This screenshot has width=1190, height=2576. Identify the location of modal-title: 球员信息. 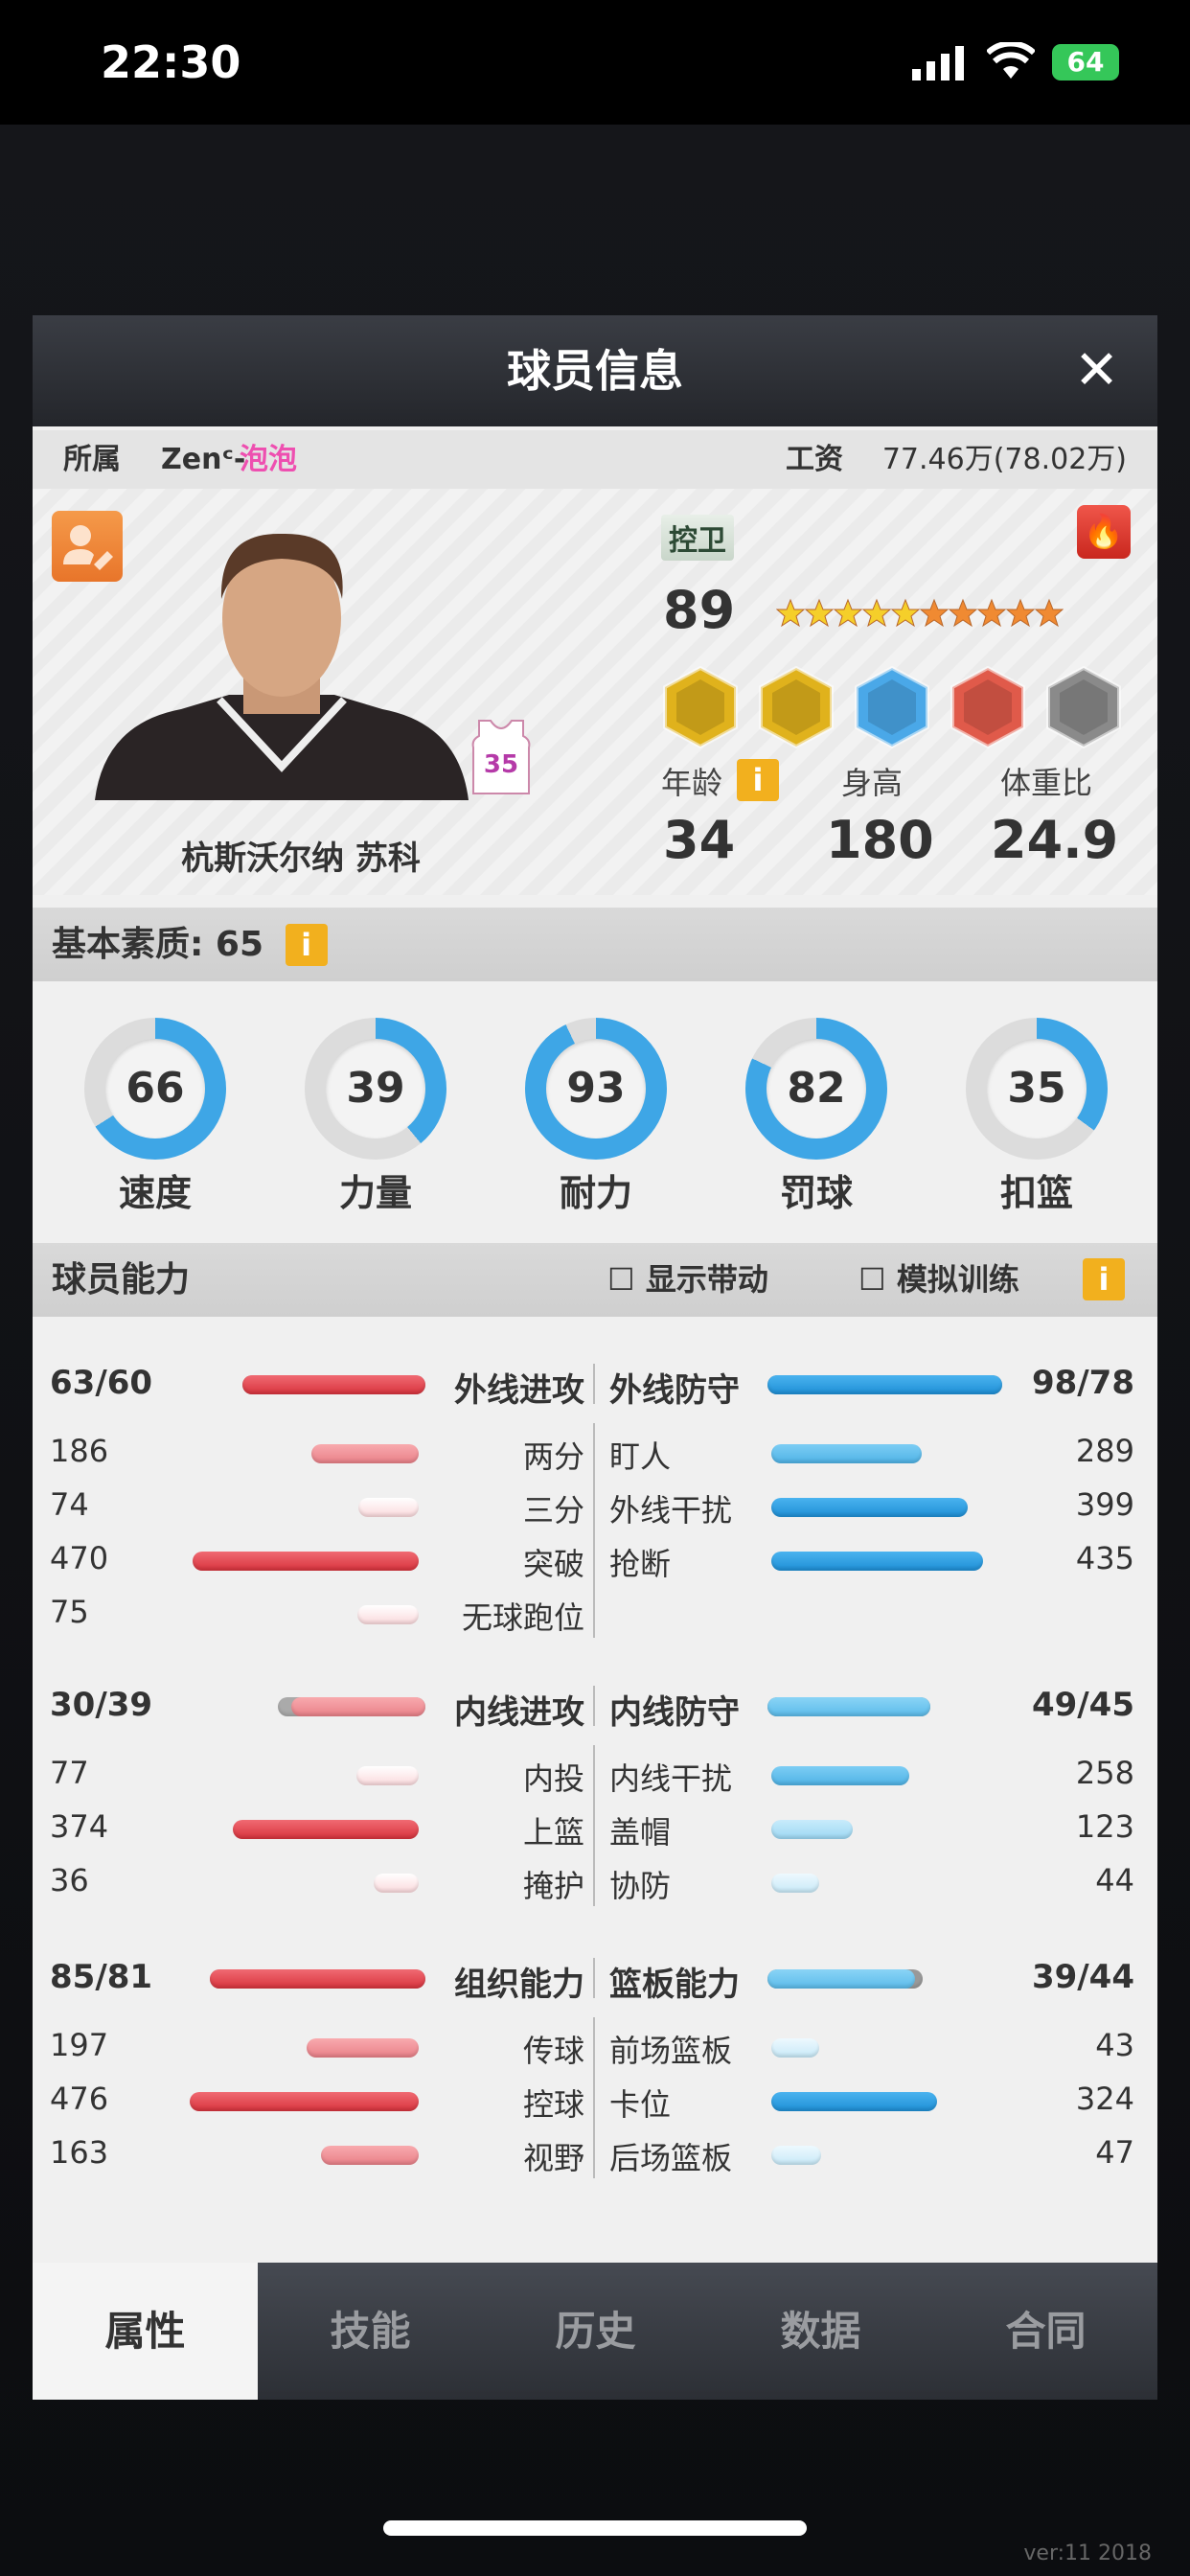
(595, 371).